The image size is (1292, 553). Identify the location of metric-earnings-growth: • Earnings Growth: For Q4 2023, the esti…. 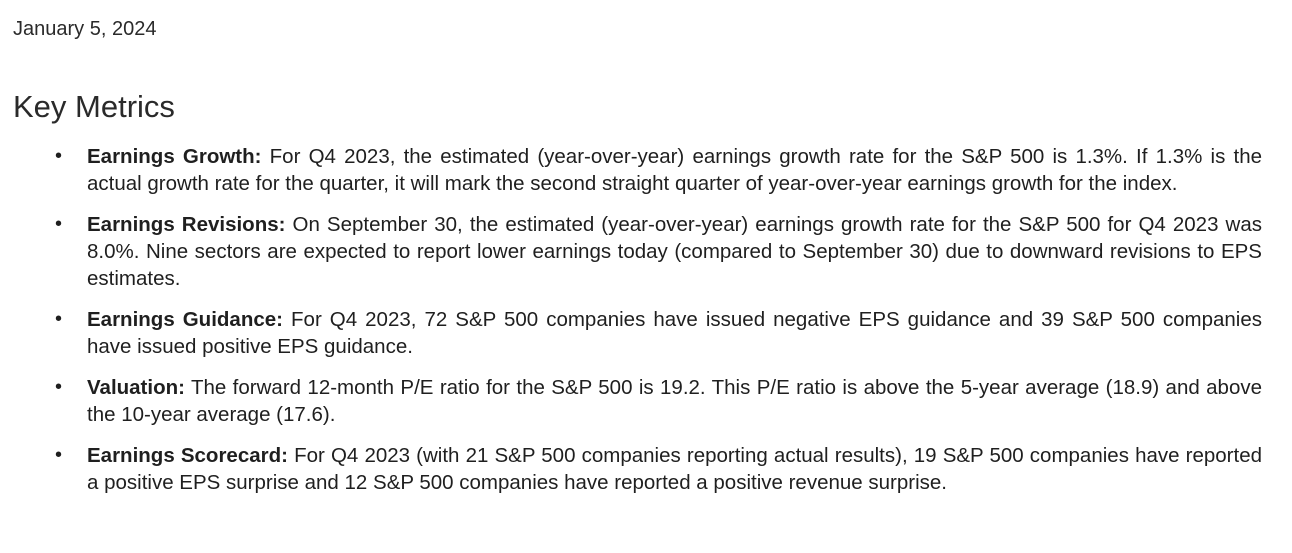
(631, 170).